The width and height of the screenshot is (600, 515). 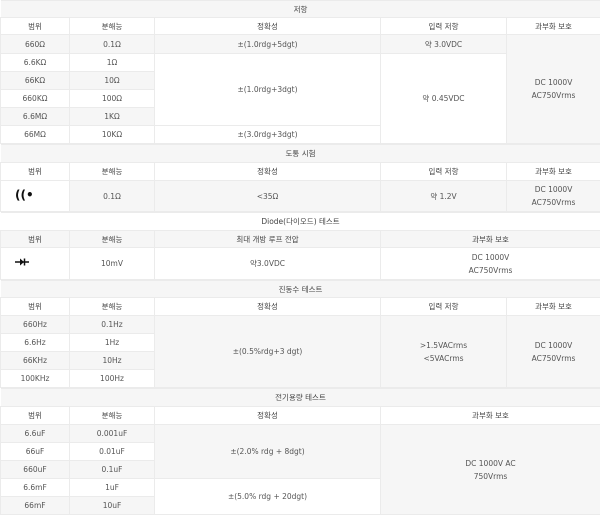 What do you see at coordinates (112, 117) in the screenshot?
I see `resolution: 1KΩ` at bounding box center [112, 117].